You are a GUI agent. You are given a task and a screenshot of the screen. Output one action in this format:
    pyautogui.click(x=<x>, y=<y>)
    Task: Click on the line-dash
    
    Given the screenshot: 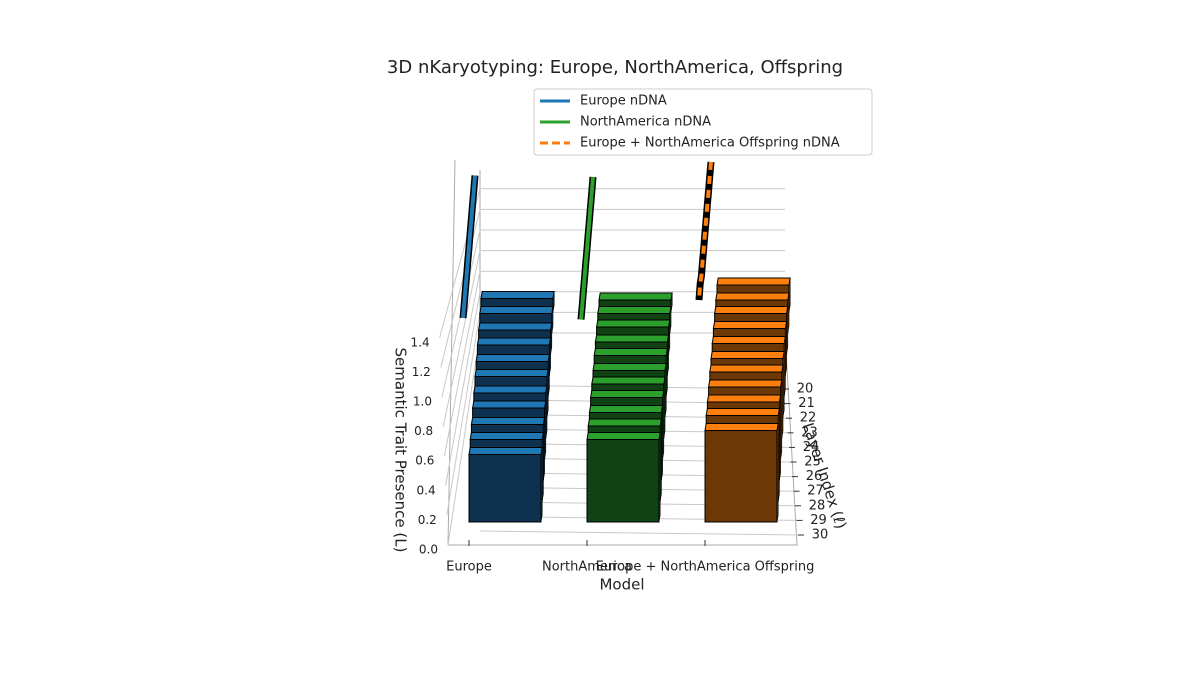 What is the action you would take?
    pyautogui.click(x=705, y=231)
    